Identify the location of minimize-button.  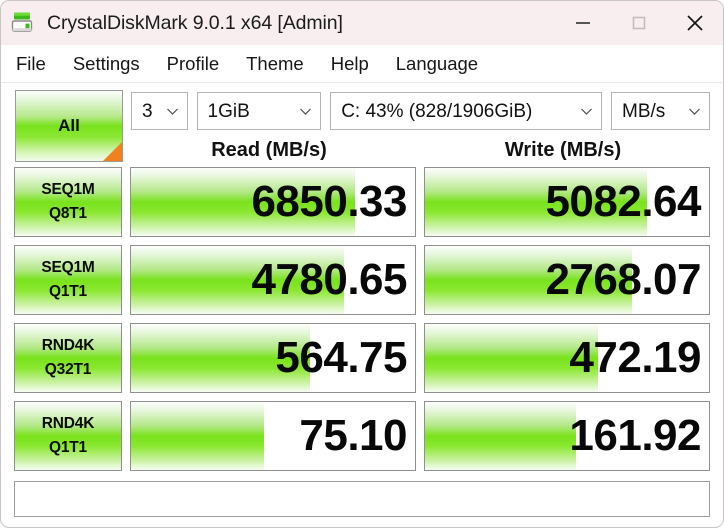
(583, 23).